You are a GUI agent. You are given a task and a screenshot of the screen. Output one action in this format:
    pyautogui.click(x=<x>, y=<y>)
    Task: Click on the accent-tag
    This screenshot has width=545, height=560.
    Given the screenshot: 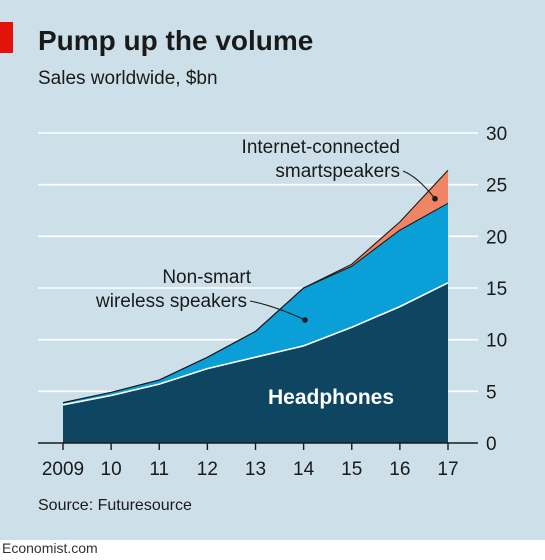 What is the action you would take?
    pyautogui.click(x=6, y=37)
    